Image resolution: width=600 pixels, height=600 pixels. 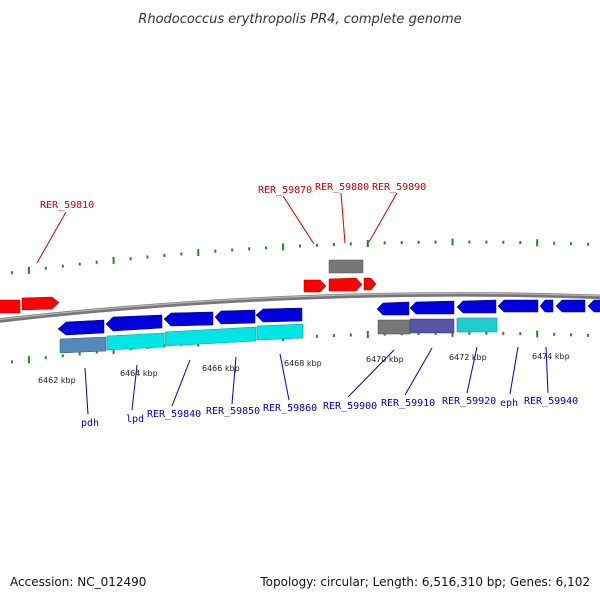 I want to click on forward-gene-track, so click(x=188, y=286).